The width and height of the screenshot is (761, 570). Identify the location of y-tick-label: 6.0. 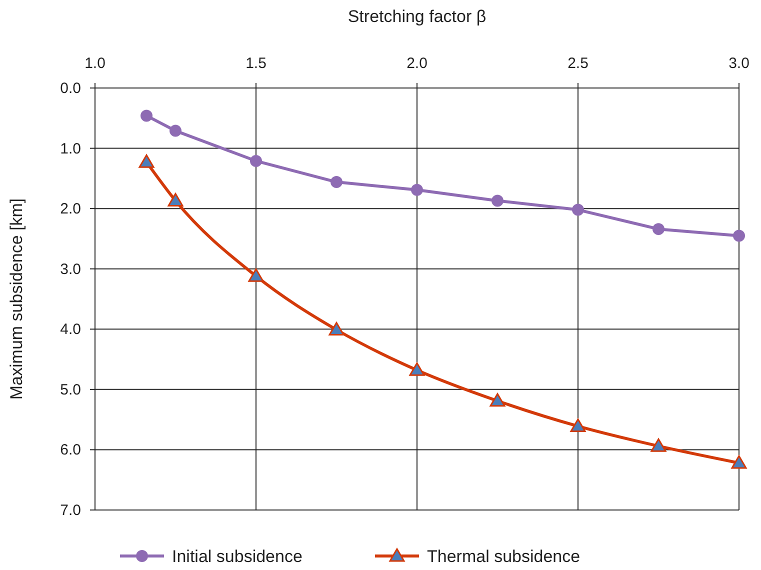
(70, 450).